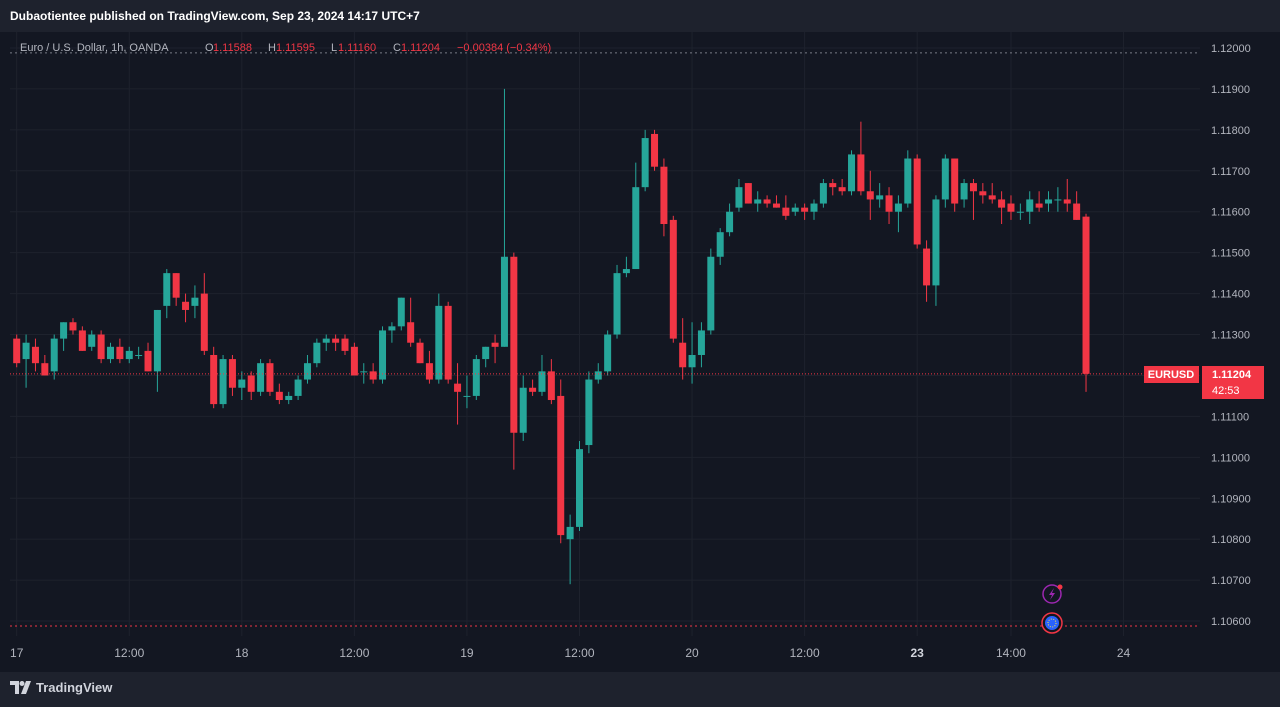 This screenshot has width=1280, height=707. Describe the element at coordinates (74, 687) in the screenshot. I see `tradingview-brand: TradingView` at that location.